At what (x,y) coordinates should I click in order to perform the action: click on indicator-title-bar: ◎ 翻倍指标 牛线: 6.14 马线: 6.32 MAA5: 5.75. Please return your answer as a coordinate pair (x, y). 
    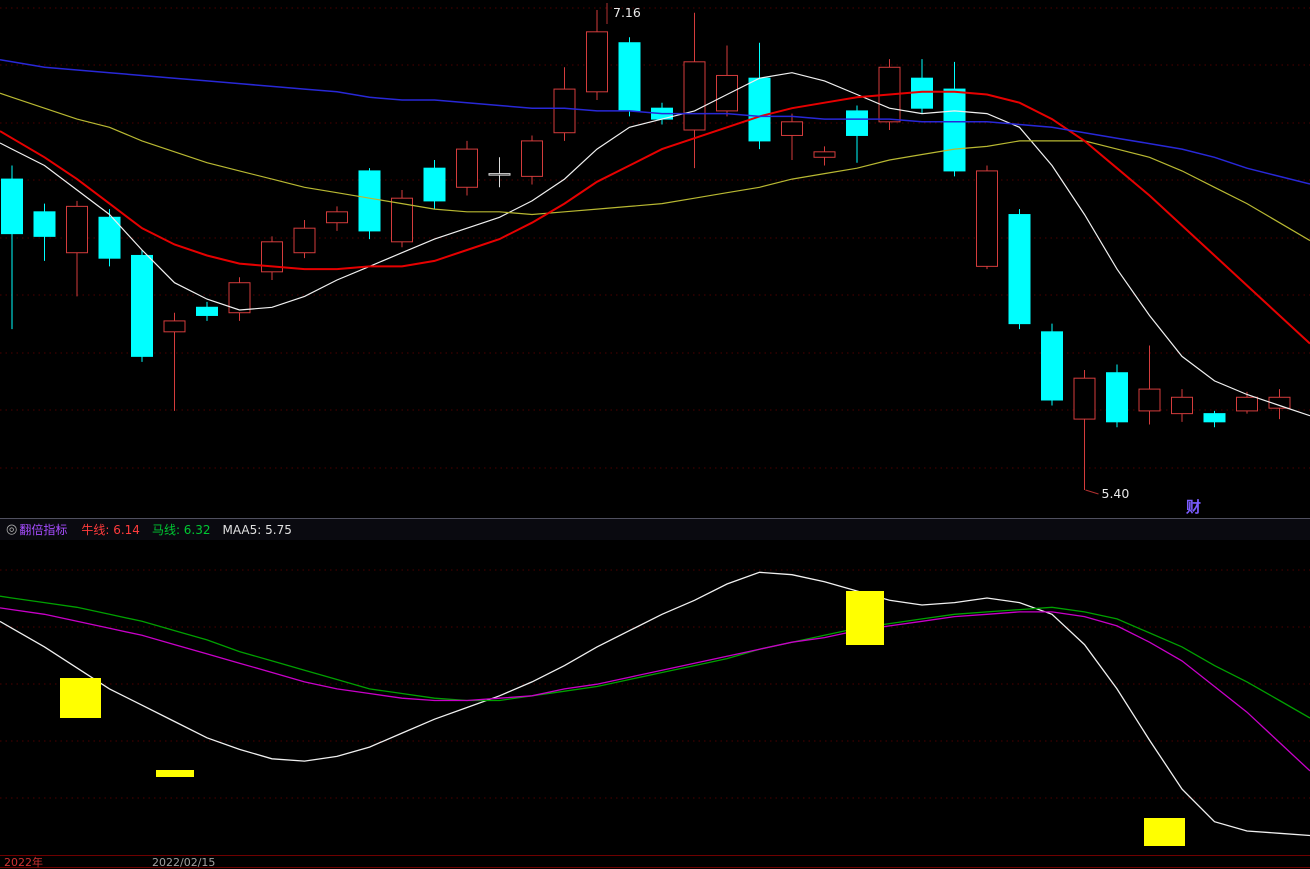
    Looking at the image, I should click on (655, 529).